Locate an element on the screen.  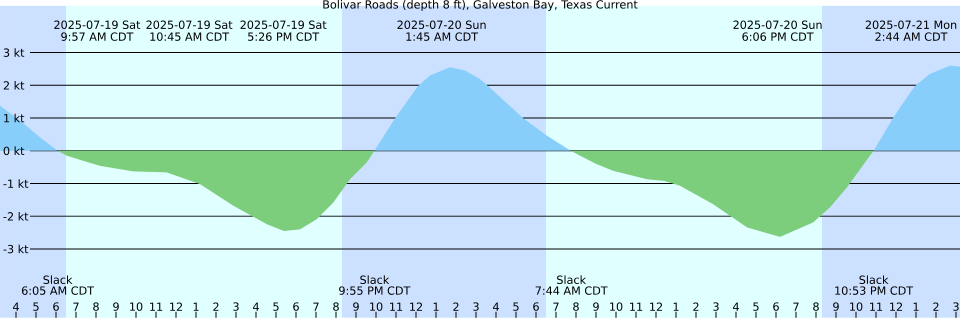
y-tick-label: -1 kt is located at coordinates (15, 183).